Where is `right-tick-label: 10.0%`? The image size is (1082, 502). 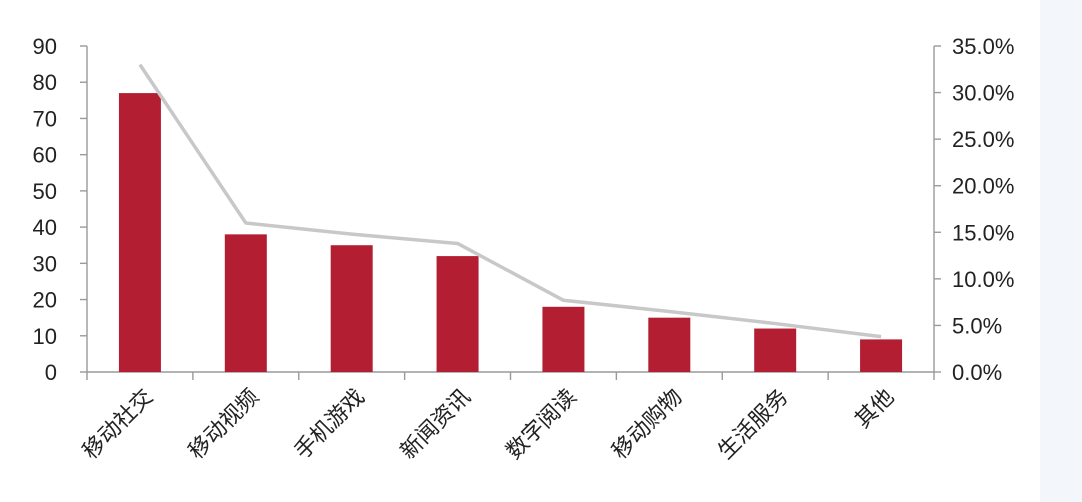
right-tick-label: 10.0% is located at coordinates (983, 279).